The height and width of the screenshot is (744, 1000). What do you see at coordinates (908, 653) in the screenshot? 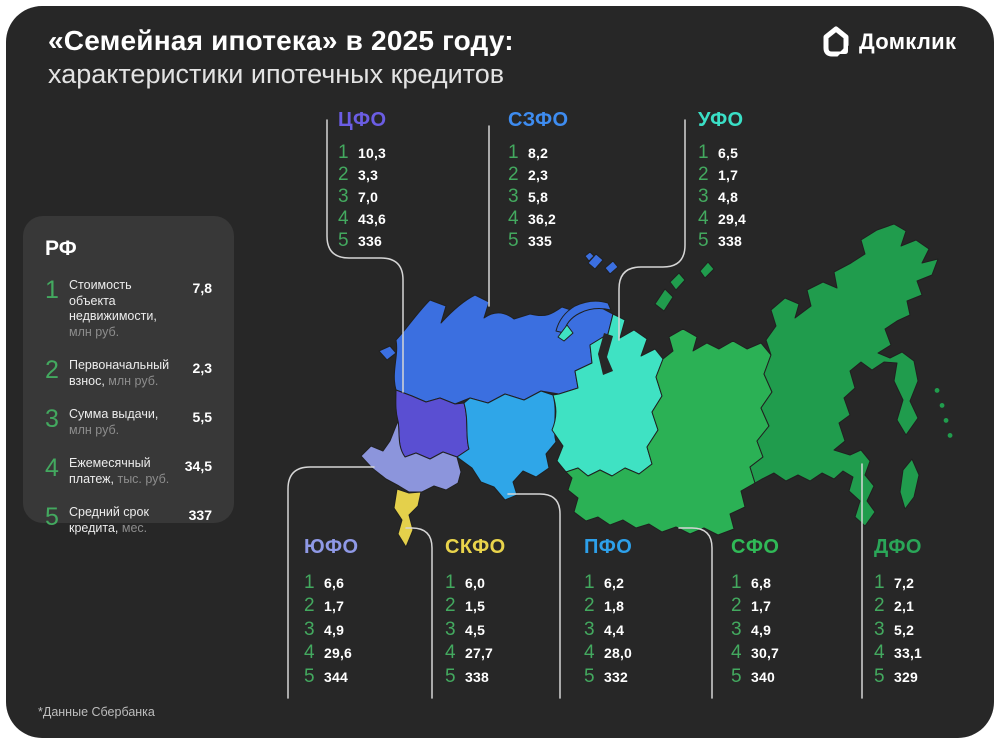
I see `metric-value: 33,1` at bounding box center [908, 653].